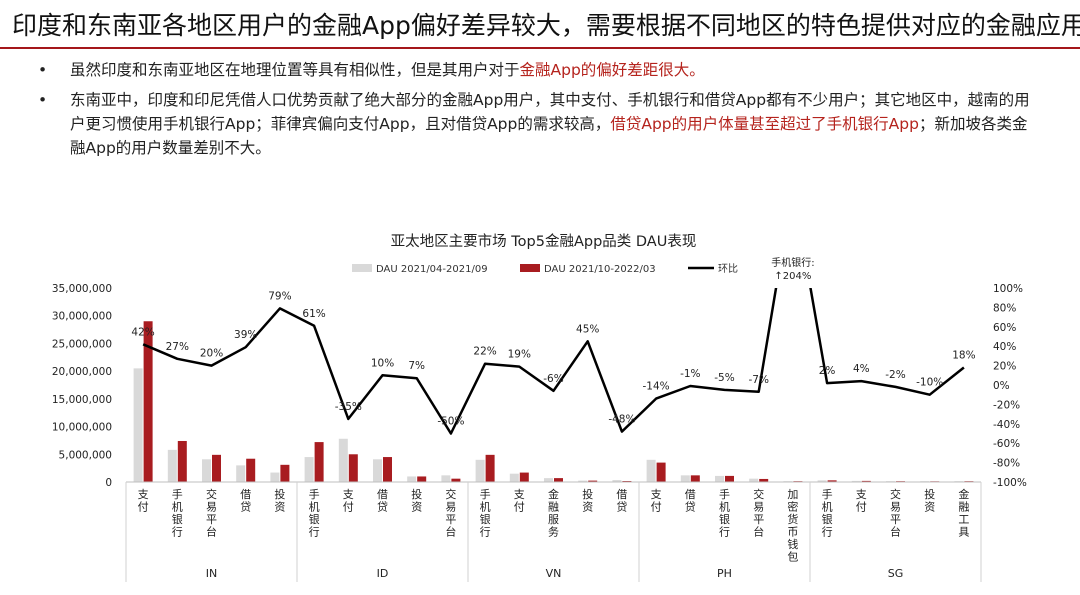 The image size is (1080, 595). What do you see at coordinates (362, 268) in the screenshot?
I see `legend-swatch-prev` at bounding box center [362, 268].